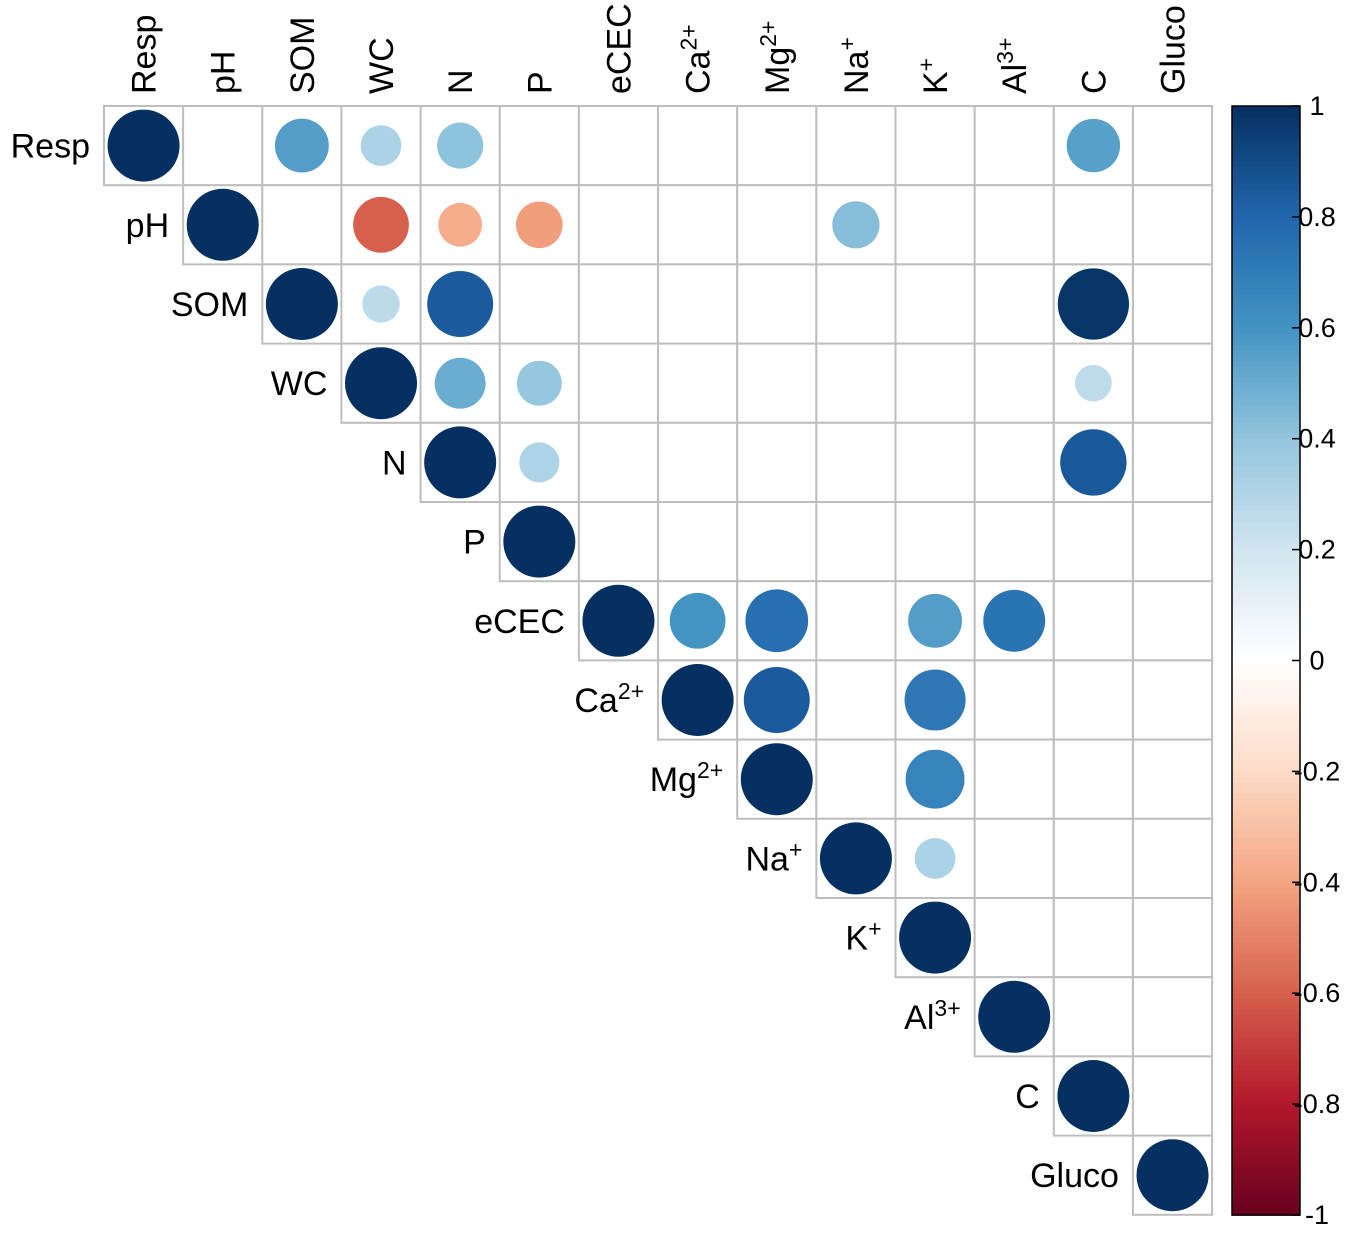 The width and height of the screenshot is (1345, 1237). What do you see at coordinates (1317, 217) in the screenshot?
I see `colorbar-tick-label: 0.8` at bounding box center [1317, 217].